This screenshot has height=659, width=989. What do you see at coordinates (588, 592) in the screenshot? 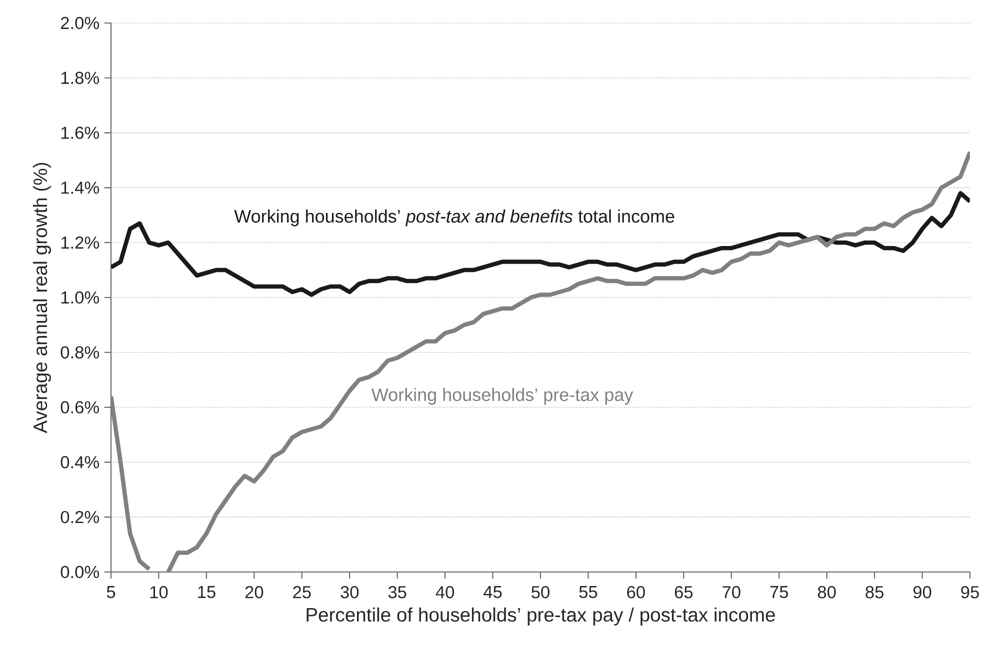
I see `x-tick-label: 55` at bounding box center [588, 592].